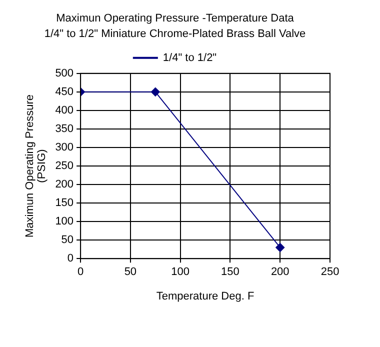  I want to click on y-tick-label: 500, so click(64, 73).